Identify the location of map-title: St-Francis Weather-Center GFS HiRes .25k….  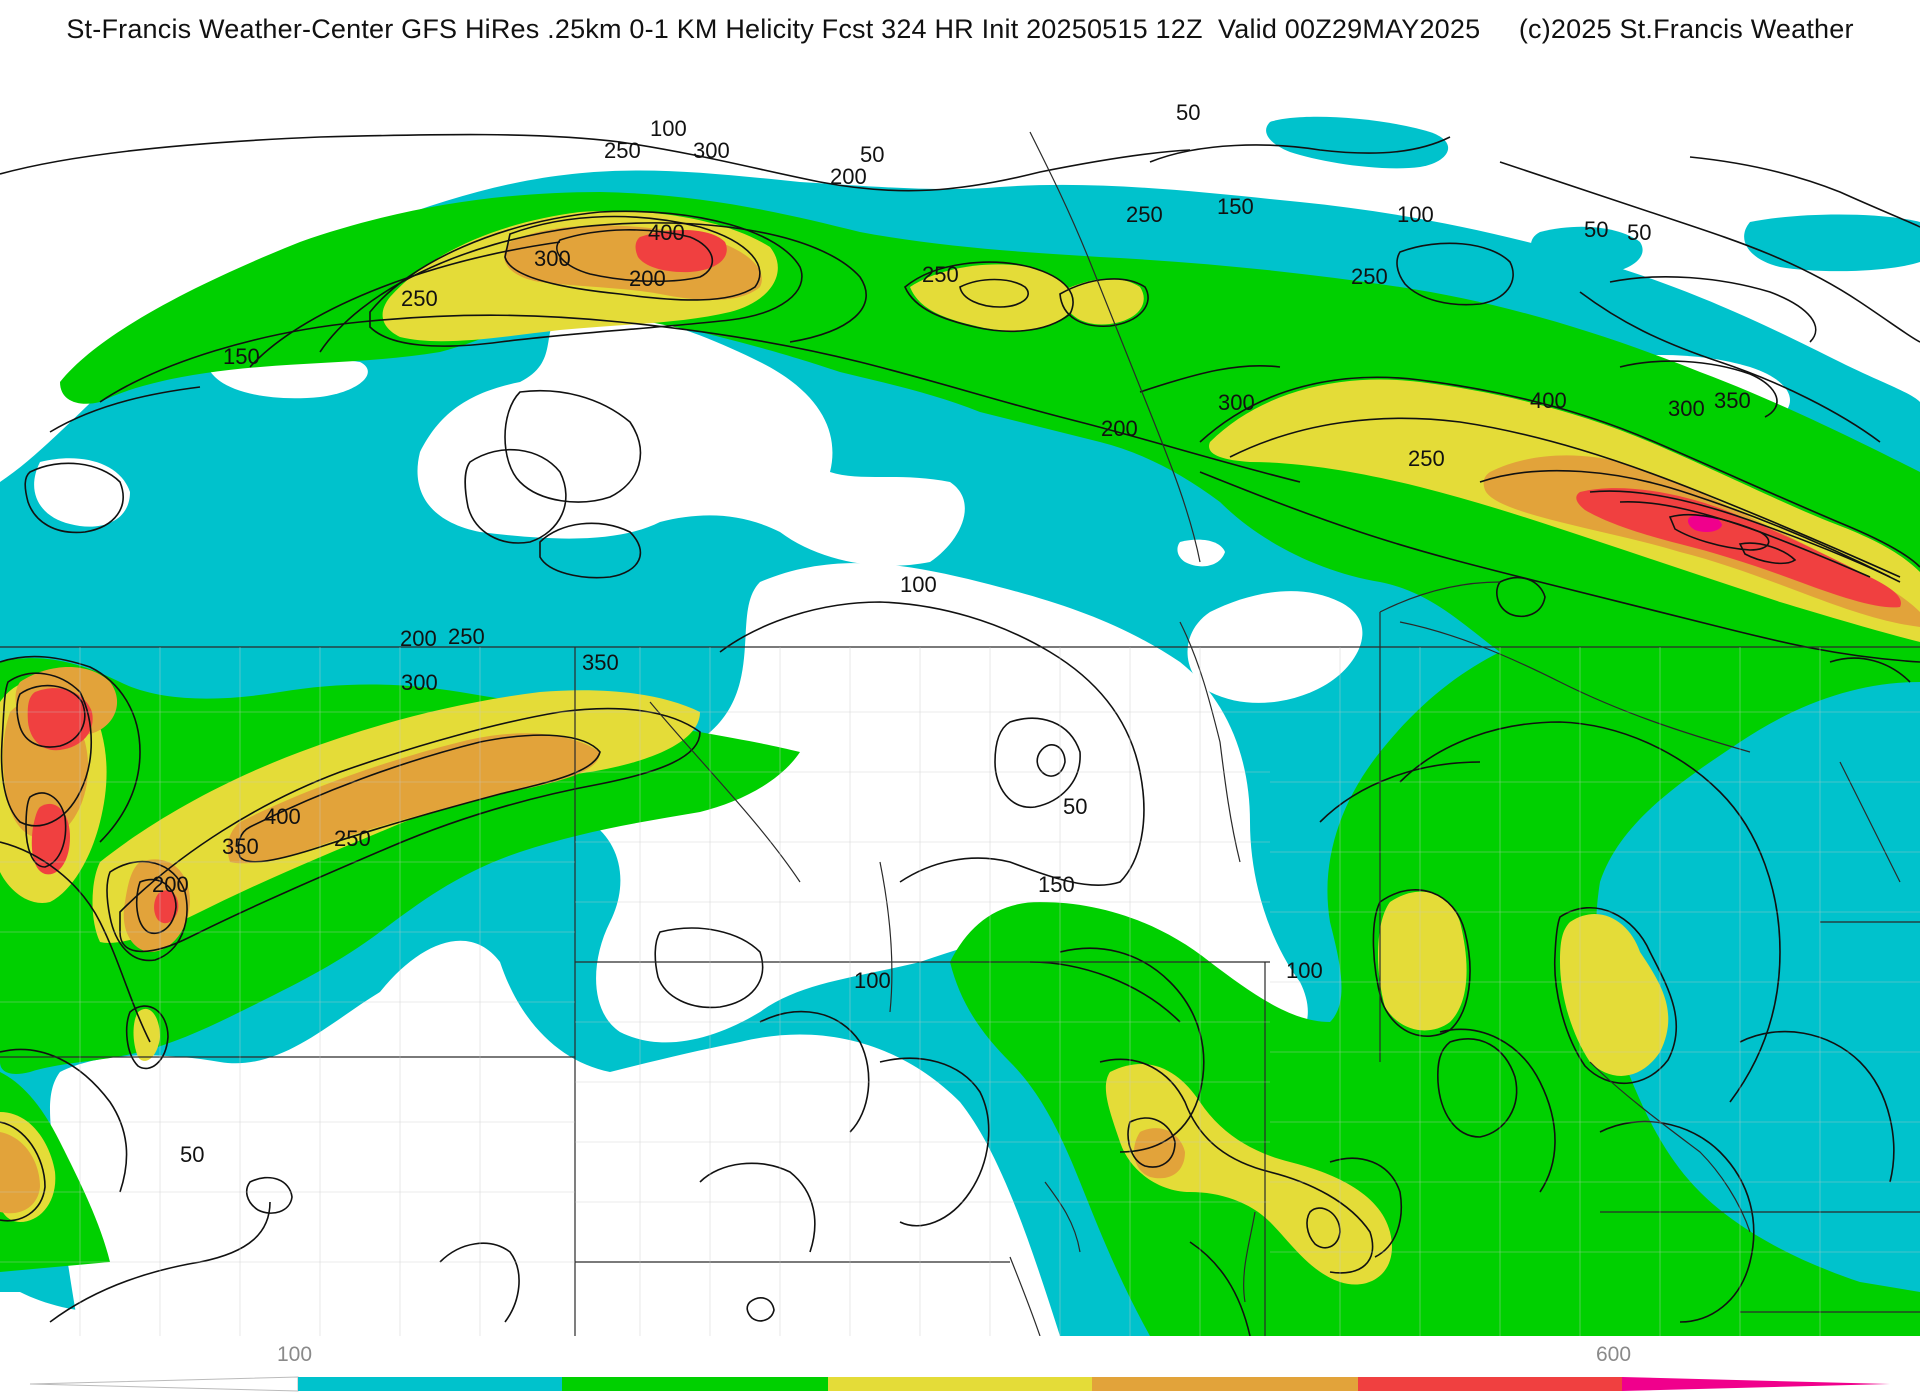
(960, 29).